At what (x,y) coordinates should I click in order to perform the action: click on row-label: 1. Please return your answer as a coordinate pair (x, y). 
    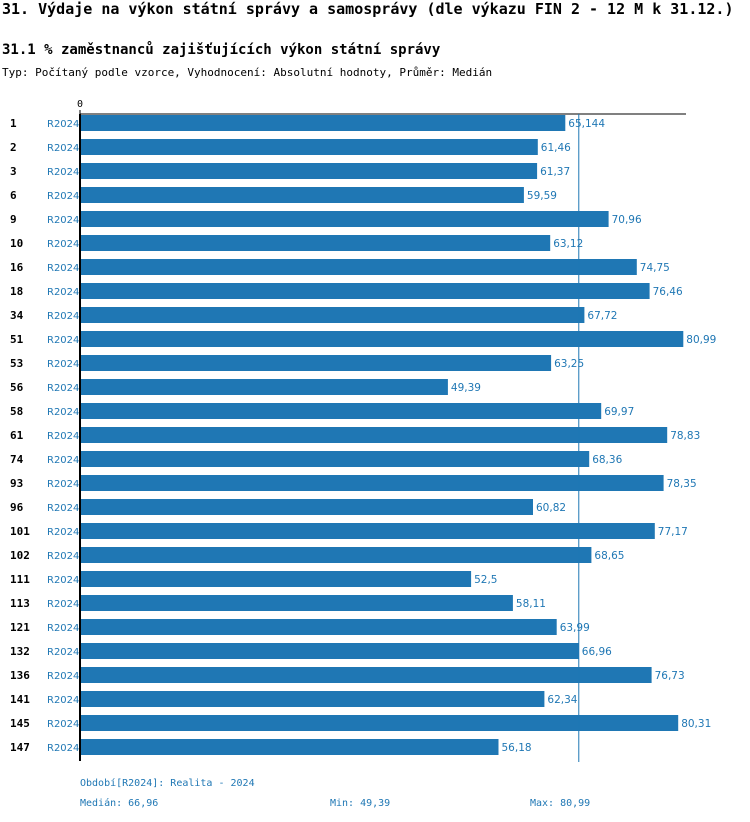
    Looking at the image, I should click on (13, 123).